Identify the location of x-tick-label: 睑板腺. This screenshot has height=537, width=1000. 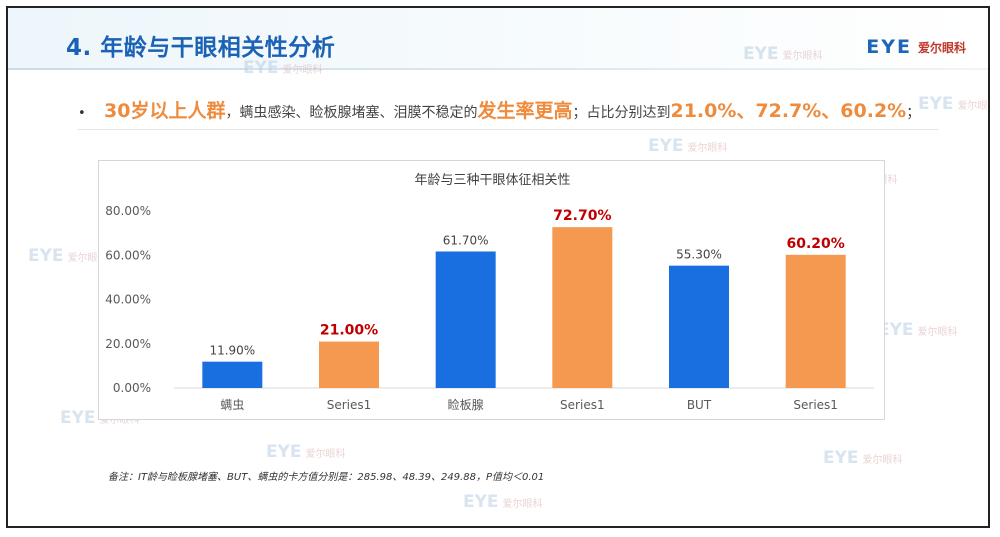
(466, 405).